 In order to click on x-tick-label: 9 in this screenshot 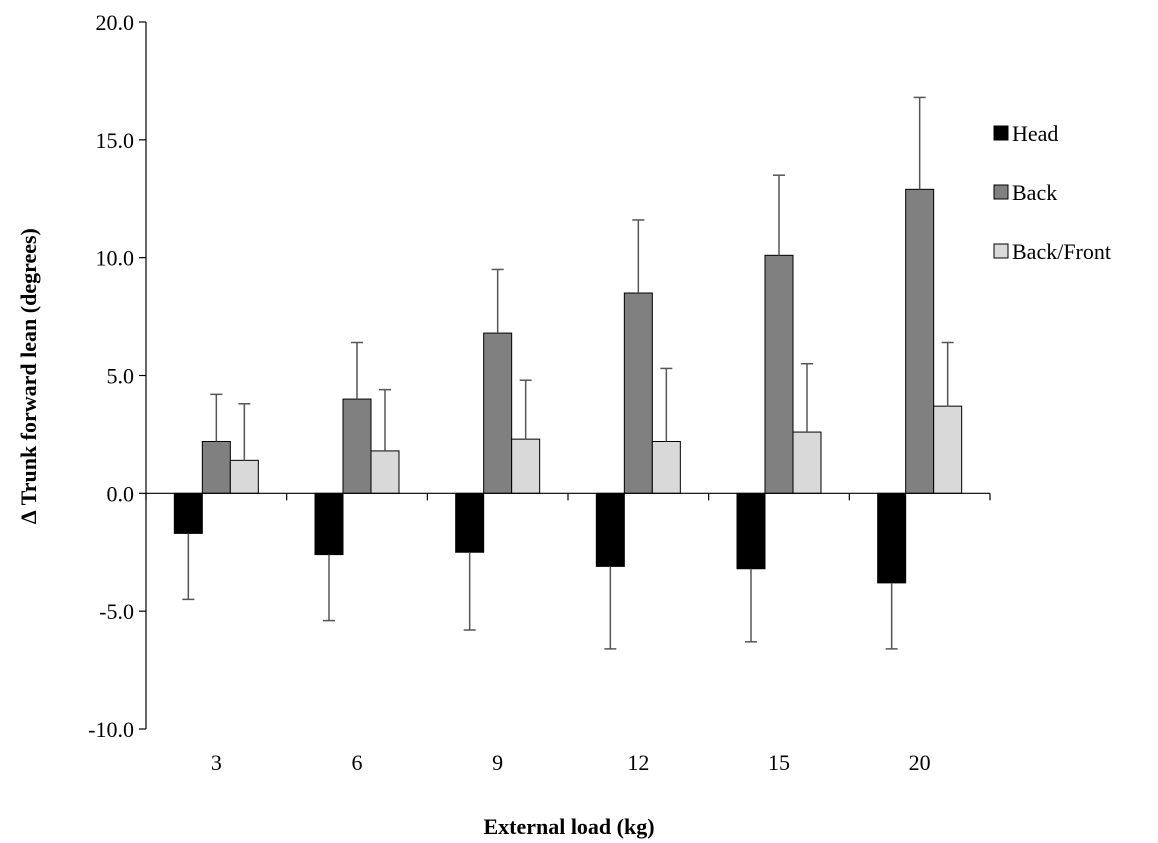, I will do `click(497, 762)`.